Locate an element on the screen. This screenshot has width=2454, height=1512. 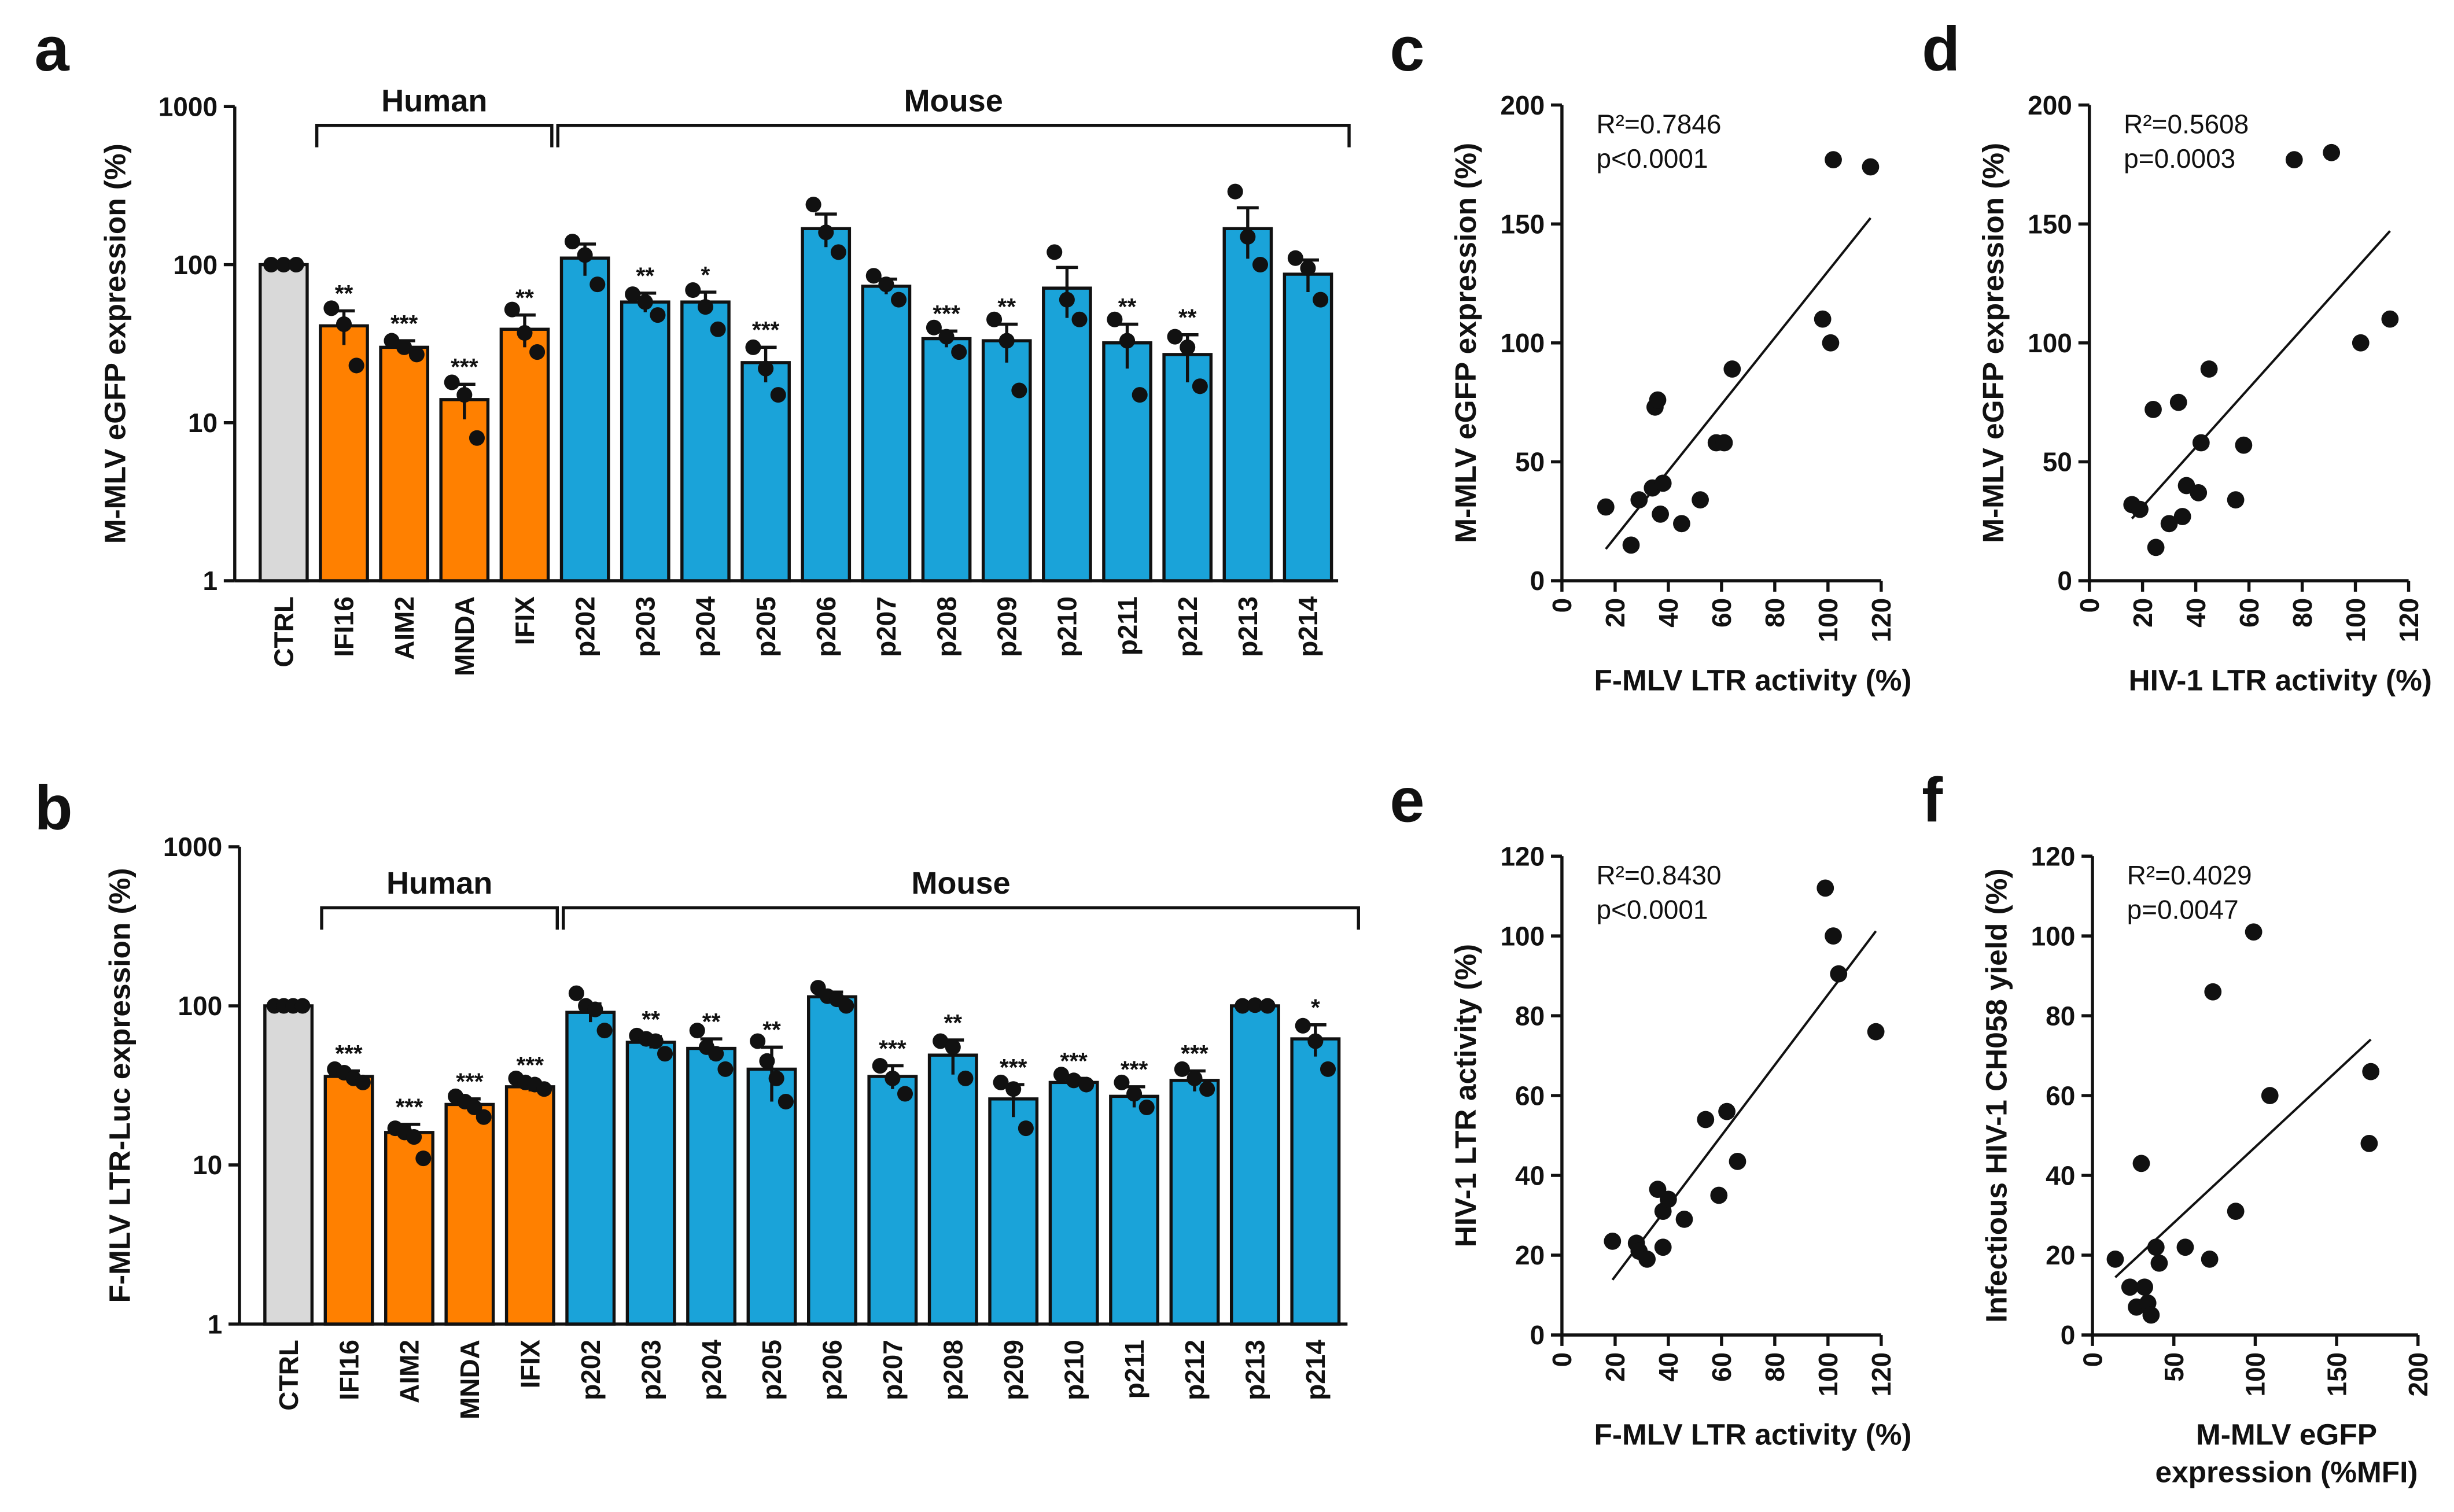
y-tick-label: 20 is located at coordinates (2060, 1255).